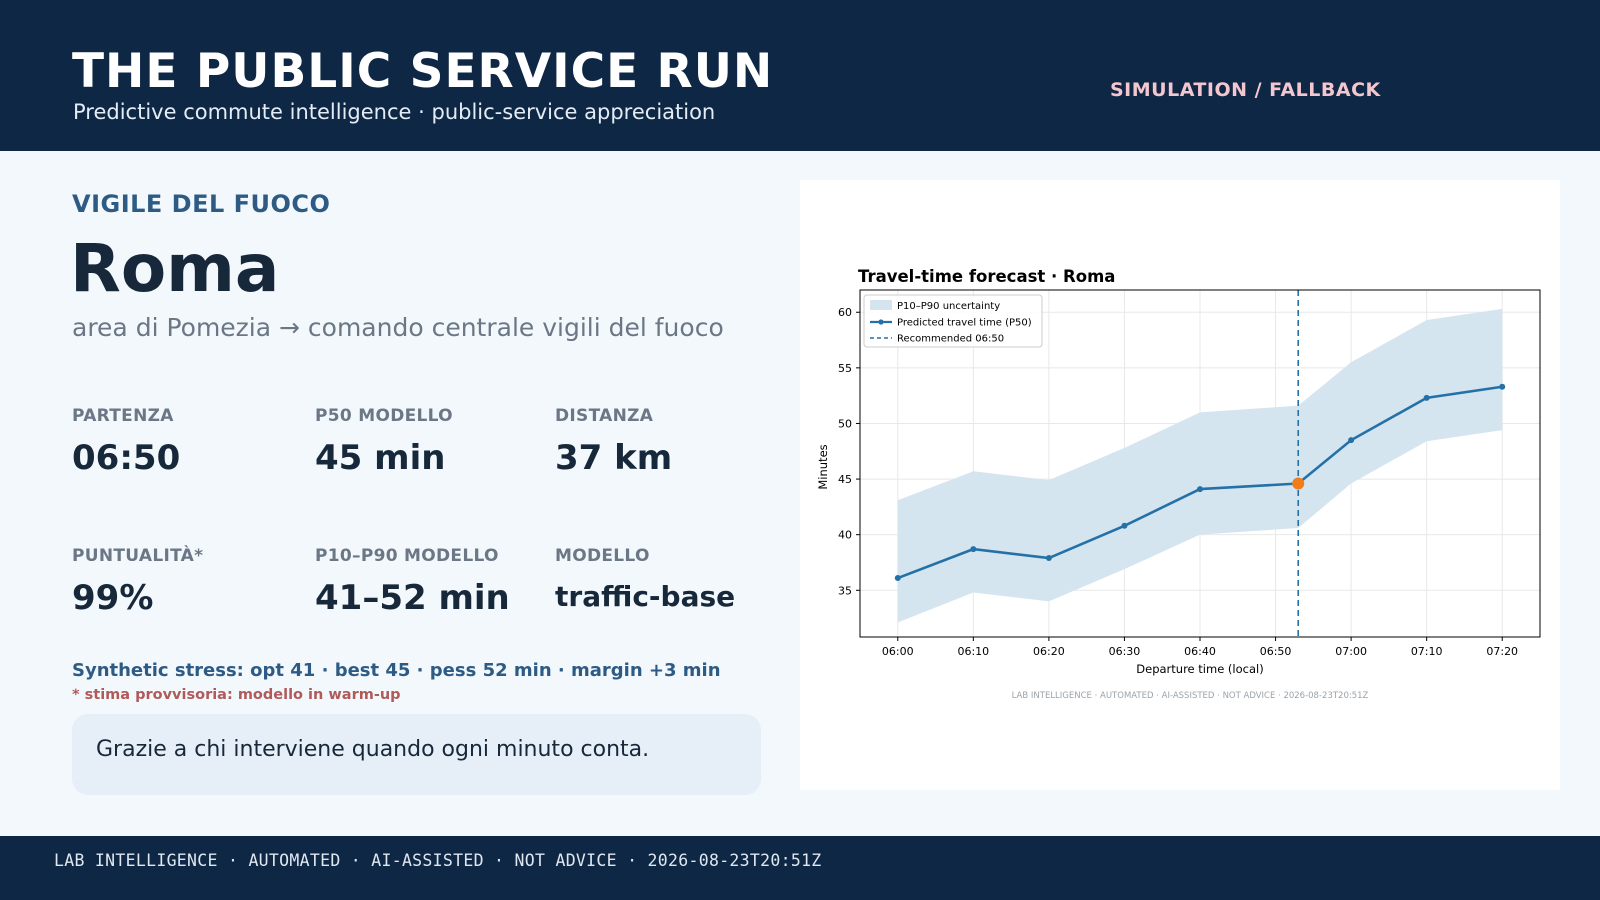 This screenshot has width=1600, height=900. What do you see at coordinates (1351, 651) in the screenshot?
I see `x-tick-label: 07:00` at bounding box center [1351, 651].